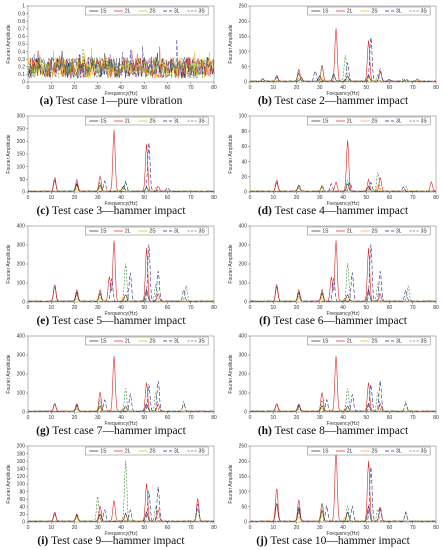 The width and height of the screenshot is (444, 550). I want to click on panel-letter: (a), so click(46, 101).